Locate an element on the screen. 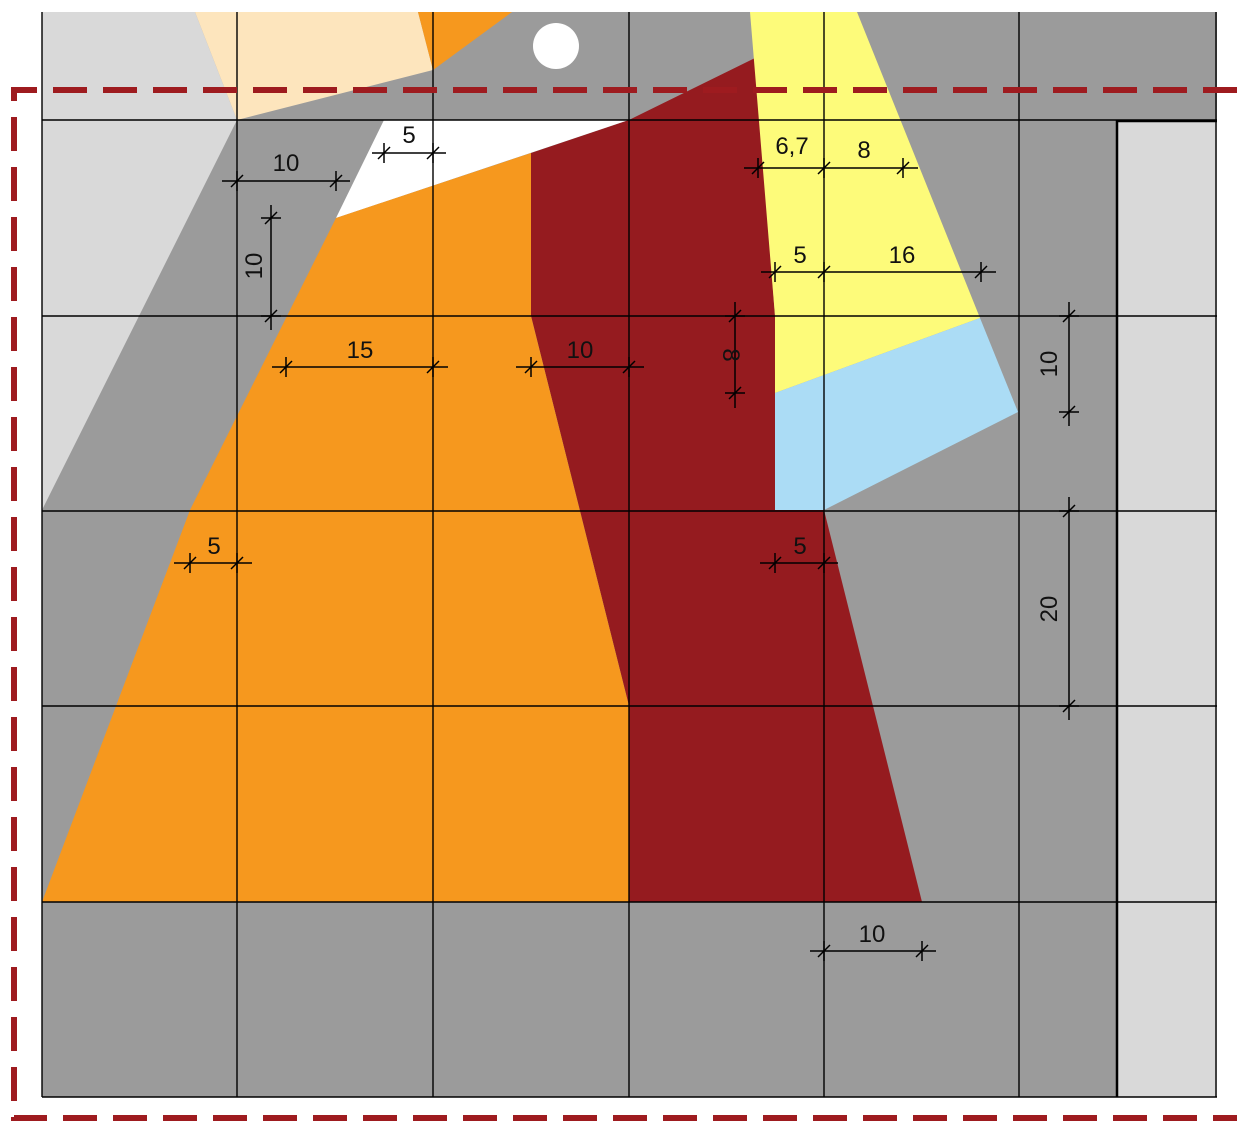  dimension-vertical-10-right: 10 is located at coordinates (1057, 364).